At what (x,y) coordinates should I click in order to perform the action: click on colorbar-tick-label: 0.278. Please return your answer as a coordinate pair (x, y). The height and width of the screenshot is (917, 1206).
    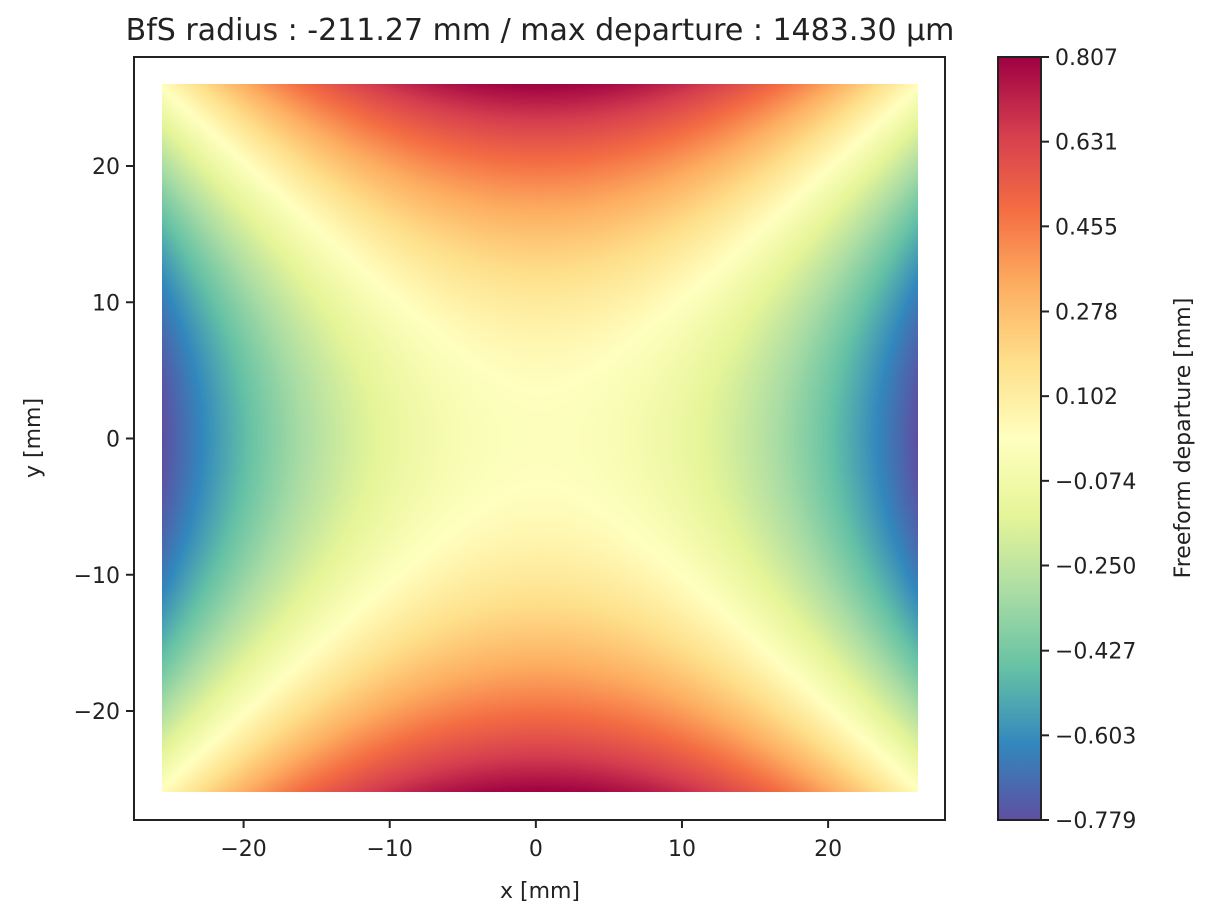
    Looking at the image, I should click on (1086, 312).